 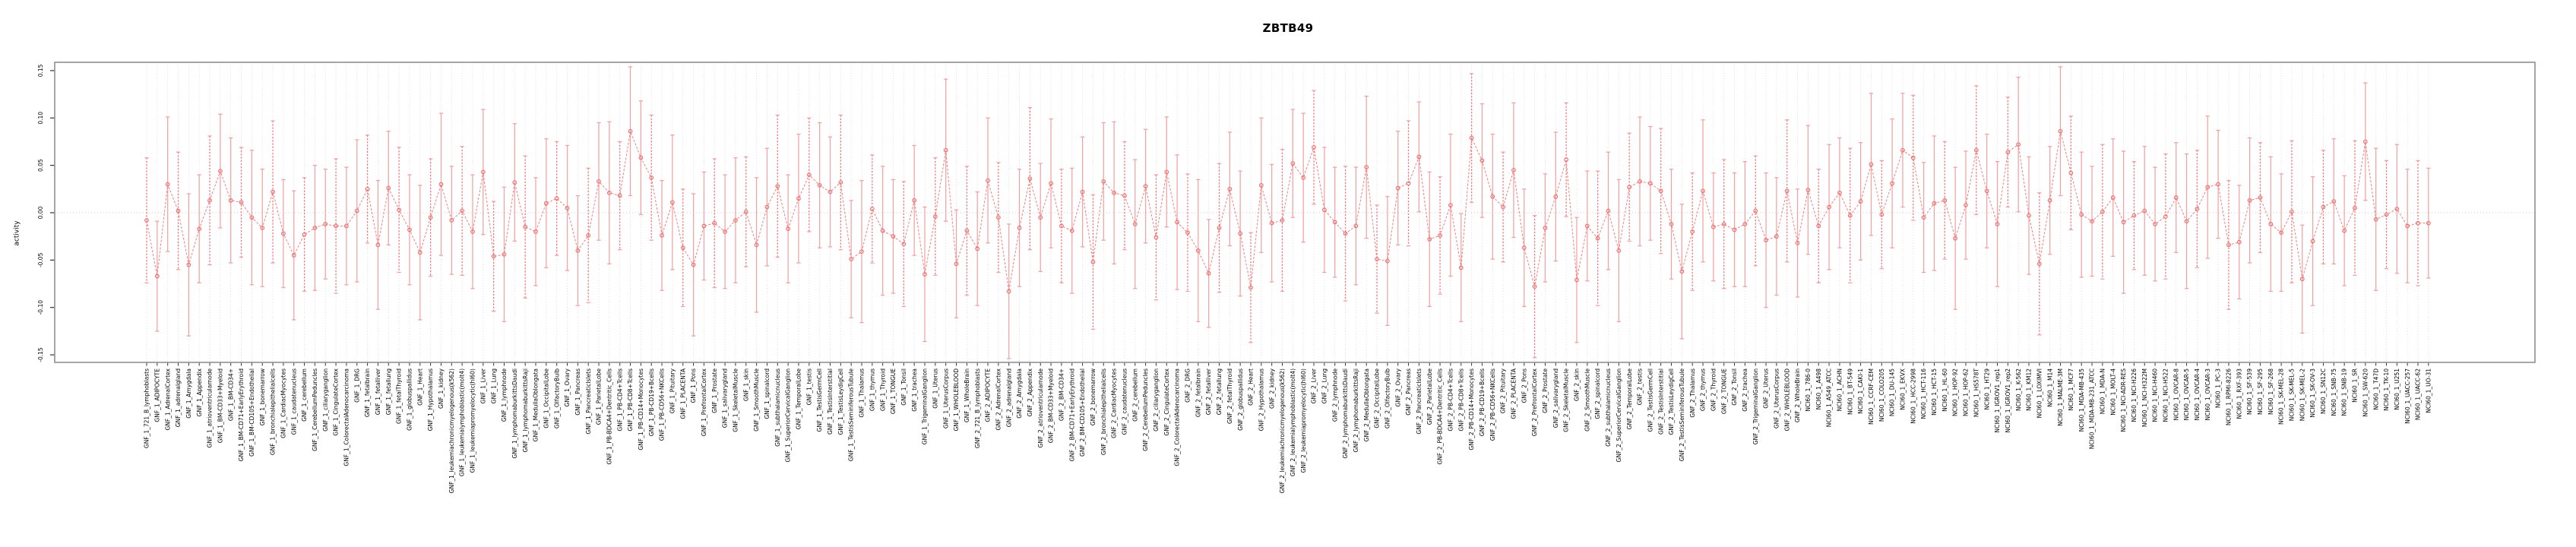 What do you see at coordinates (903, 387) in the screenshot?
I see `x-tick-label: GNF_1_Tonsil` at bounding box center [903, 387].